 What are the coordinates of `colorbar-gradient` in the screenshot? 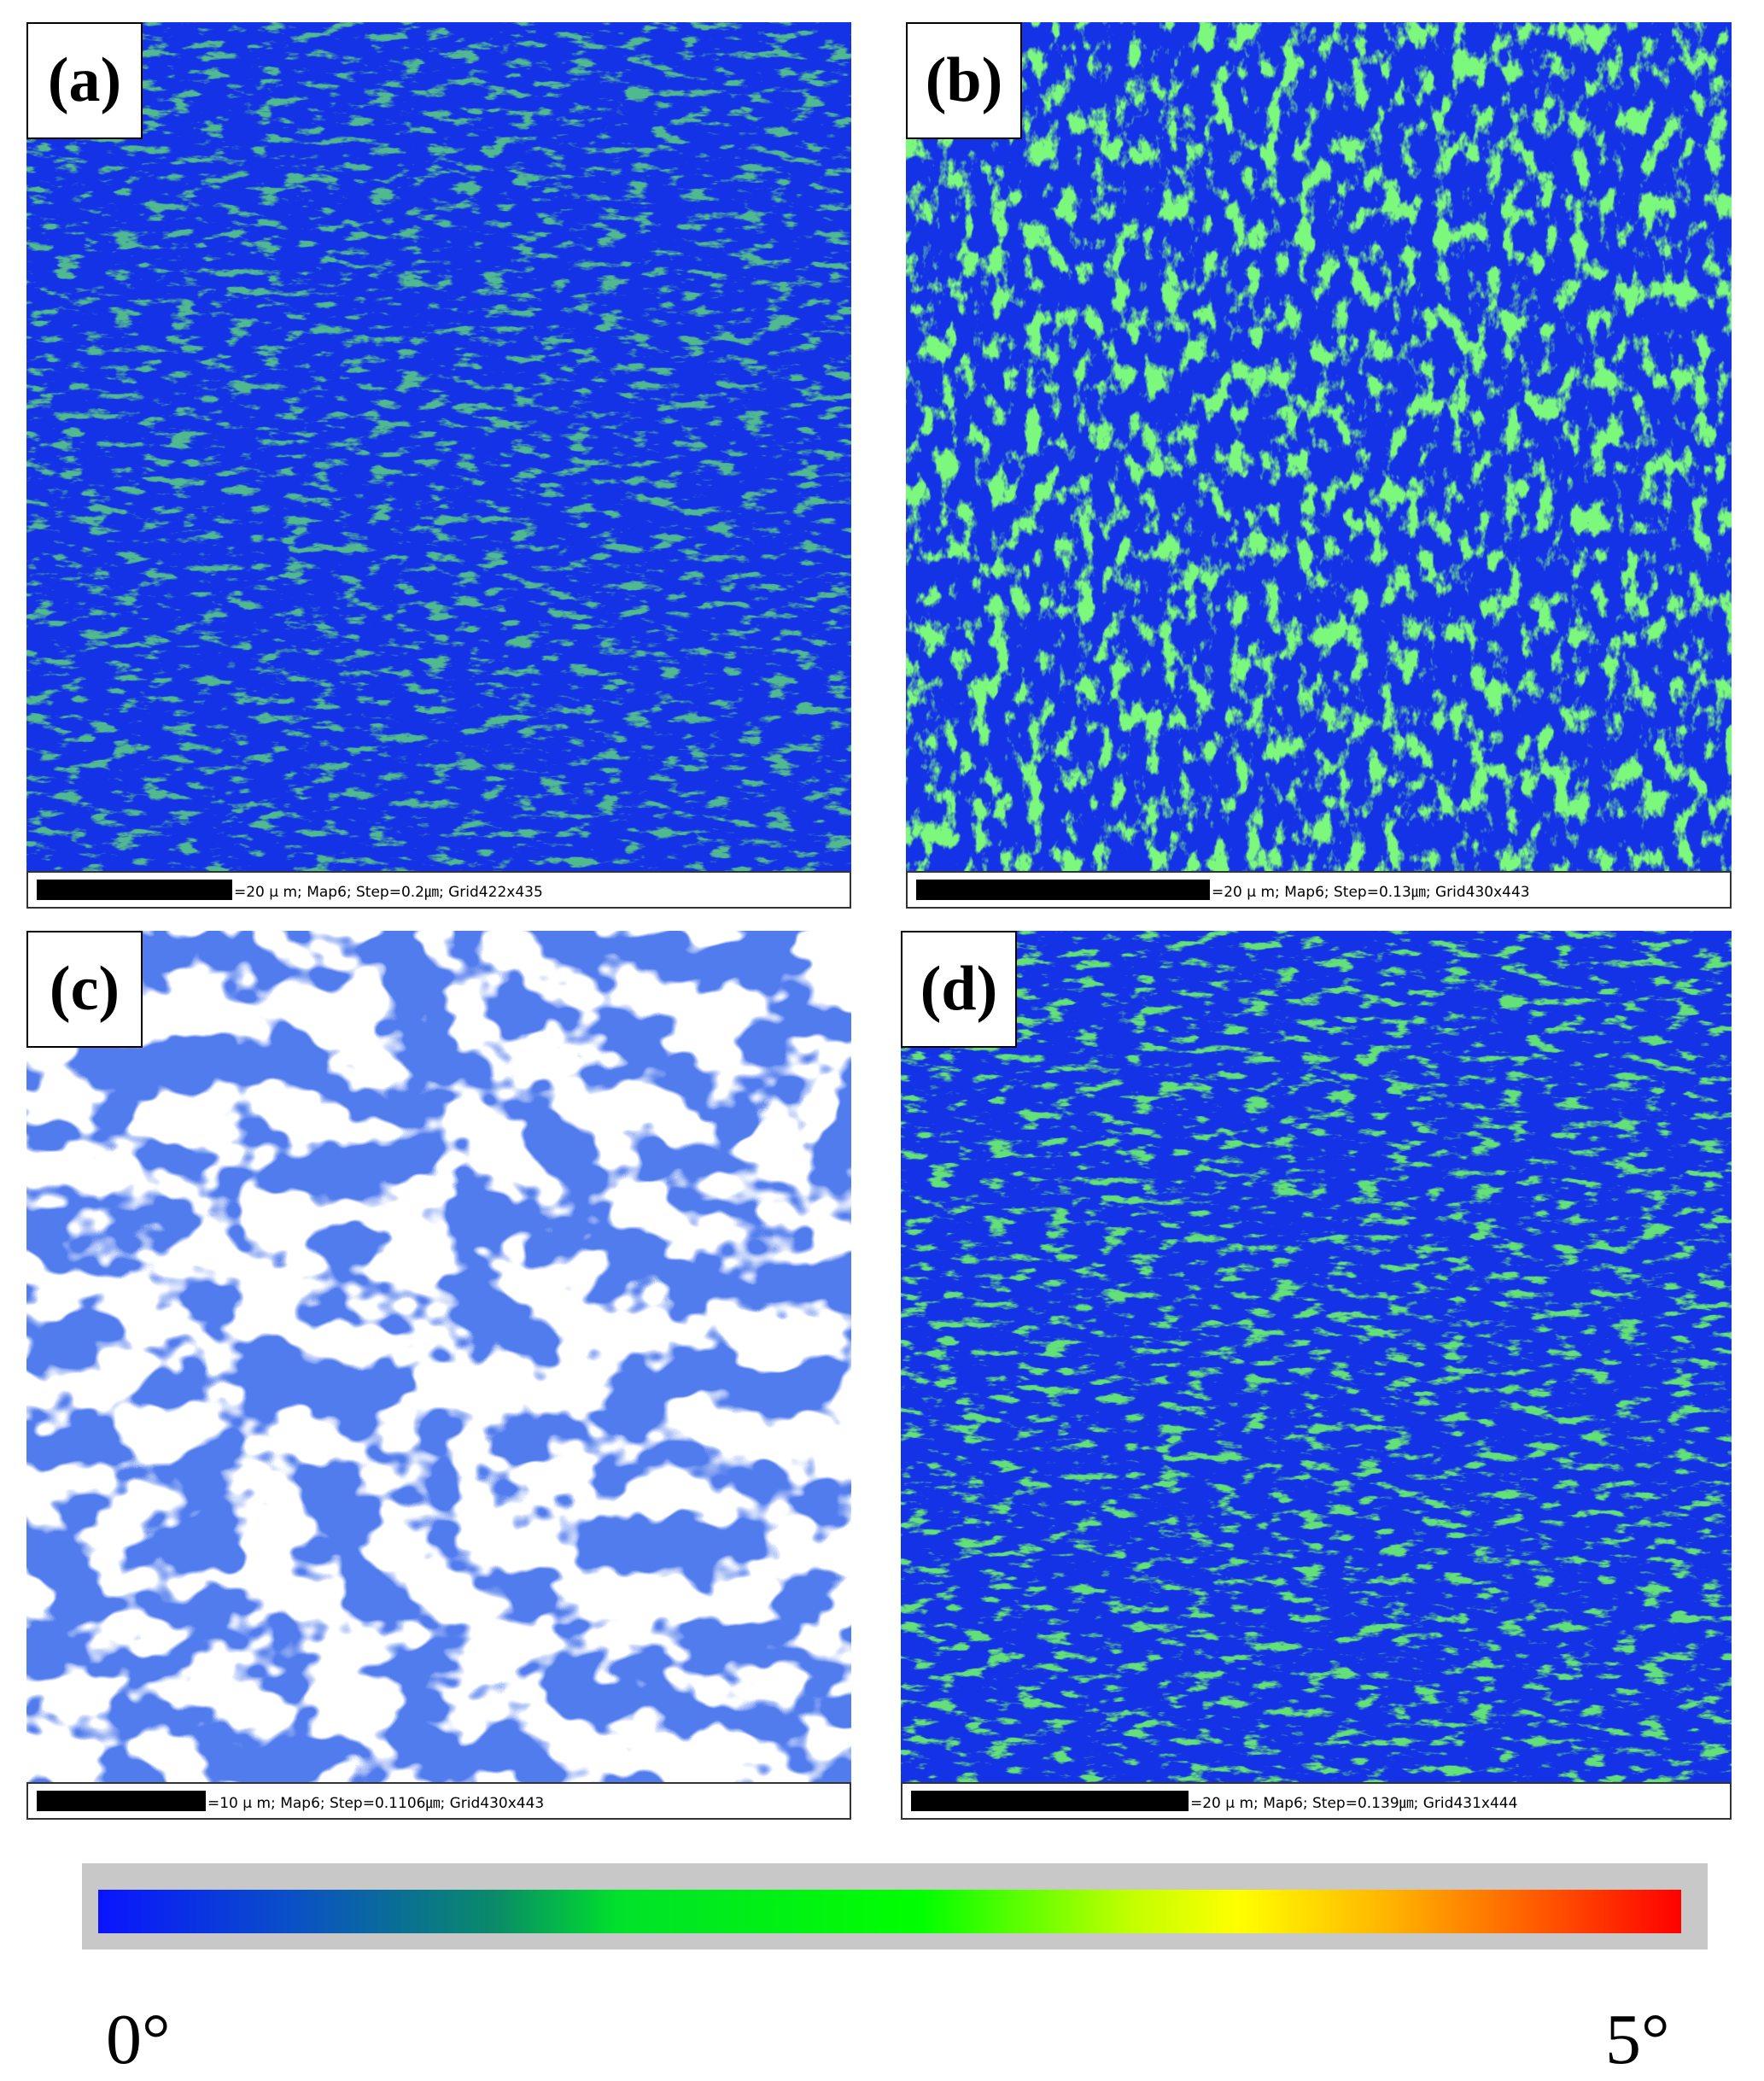 It's located at (889, 1912).